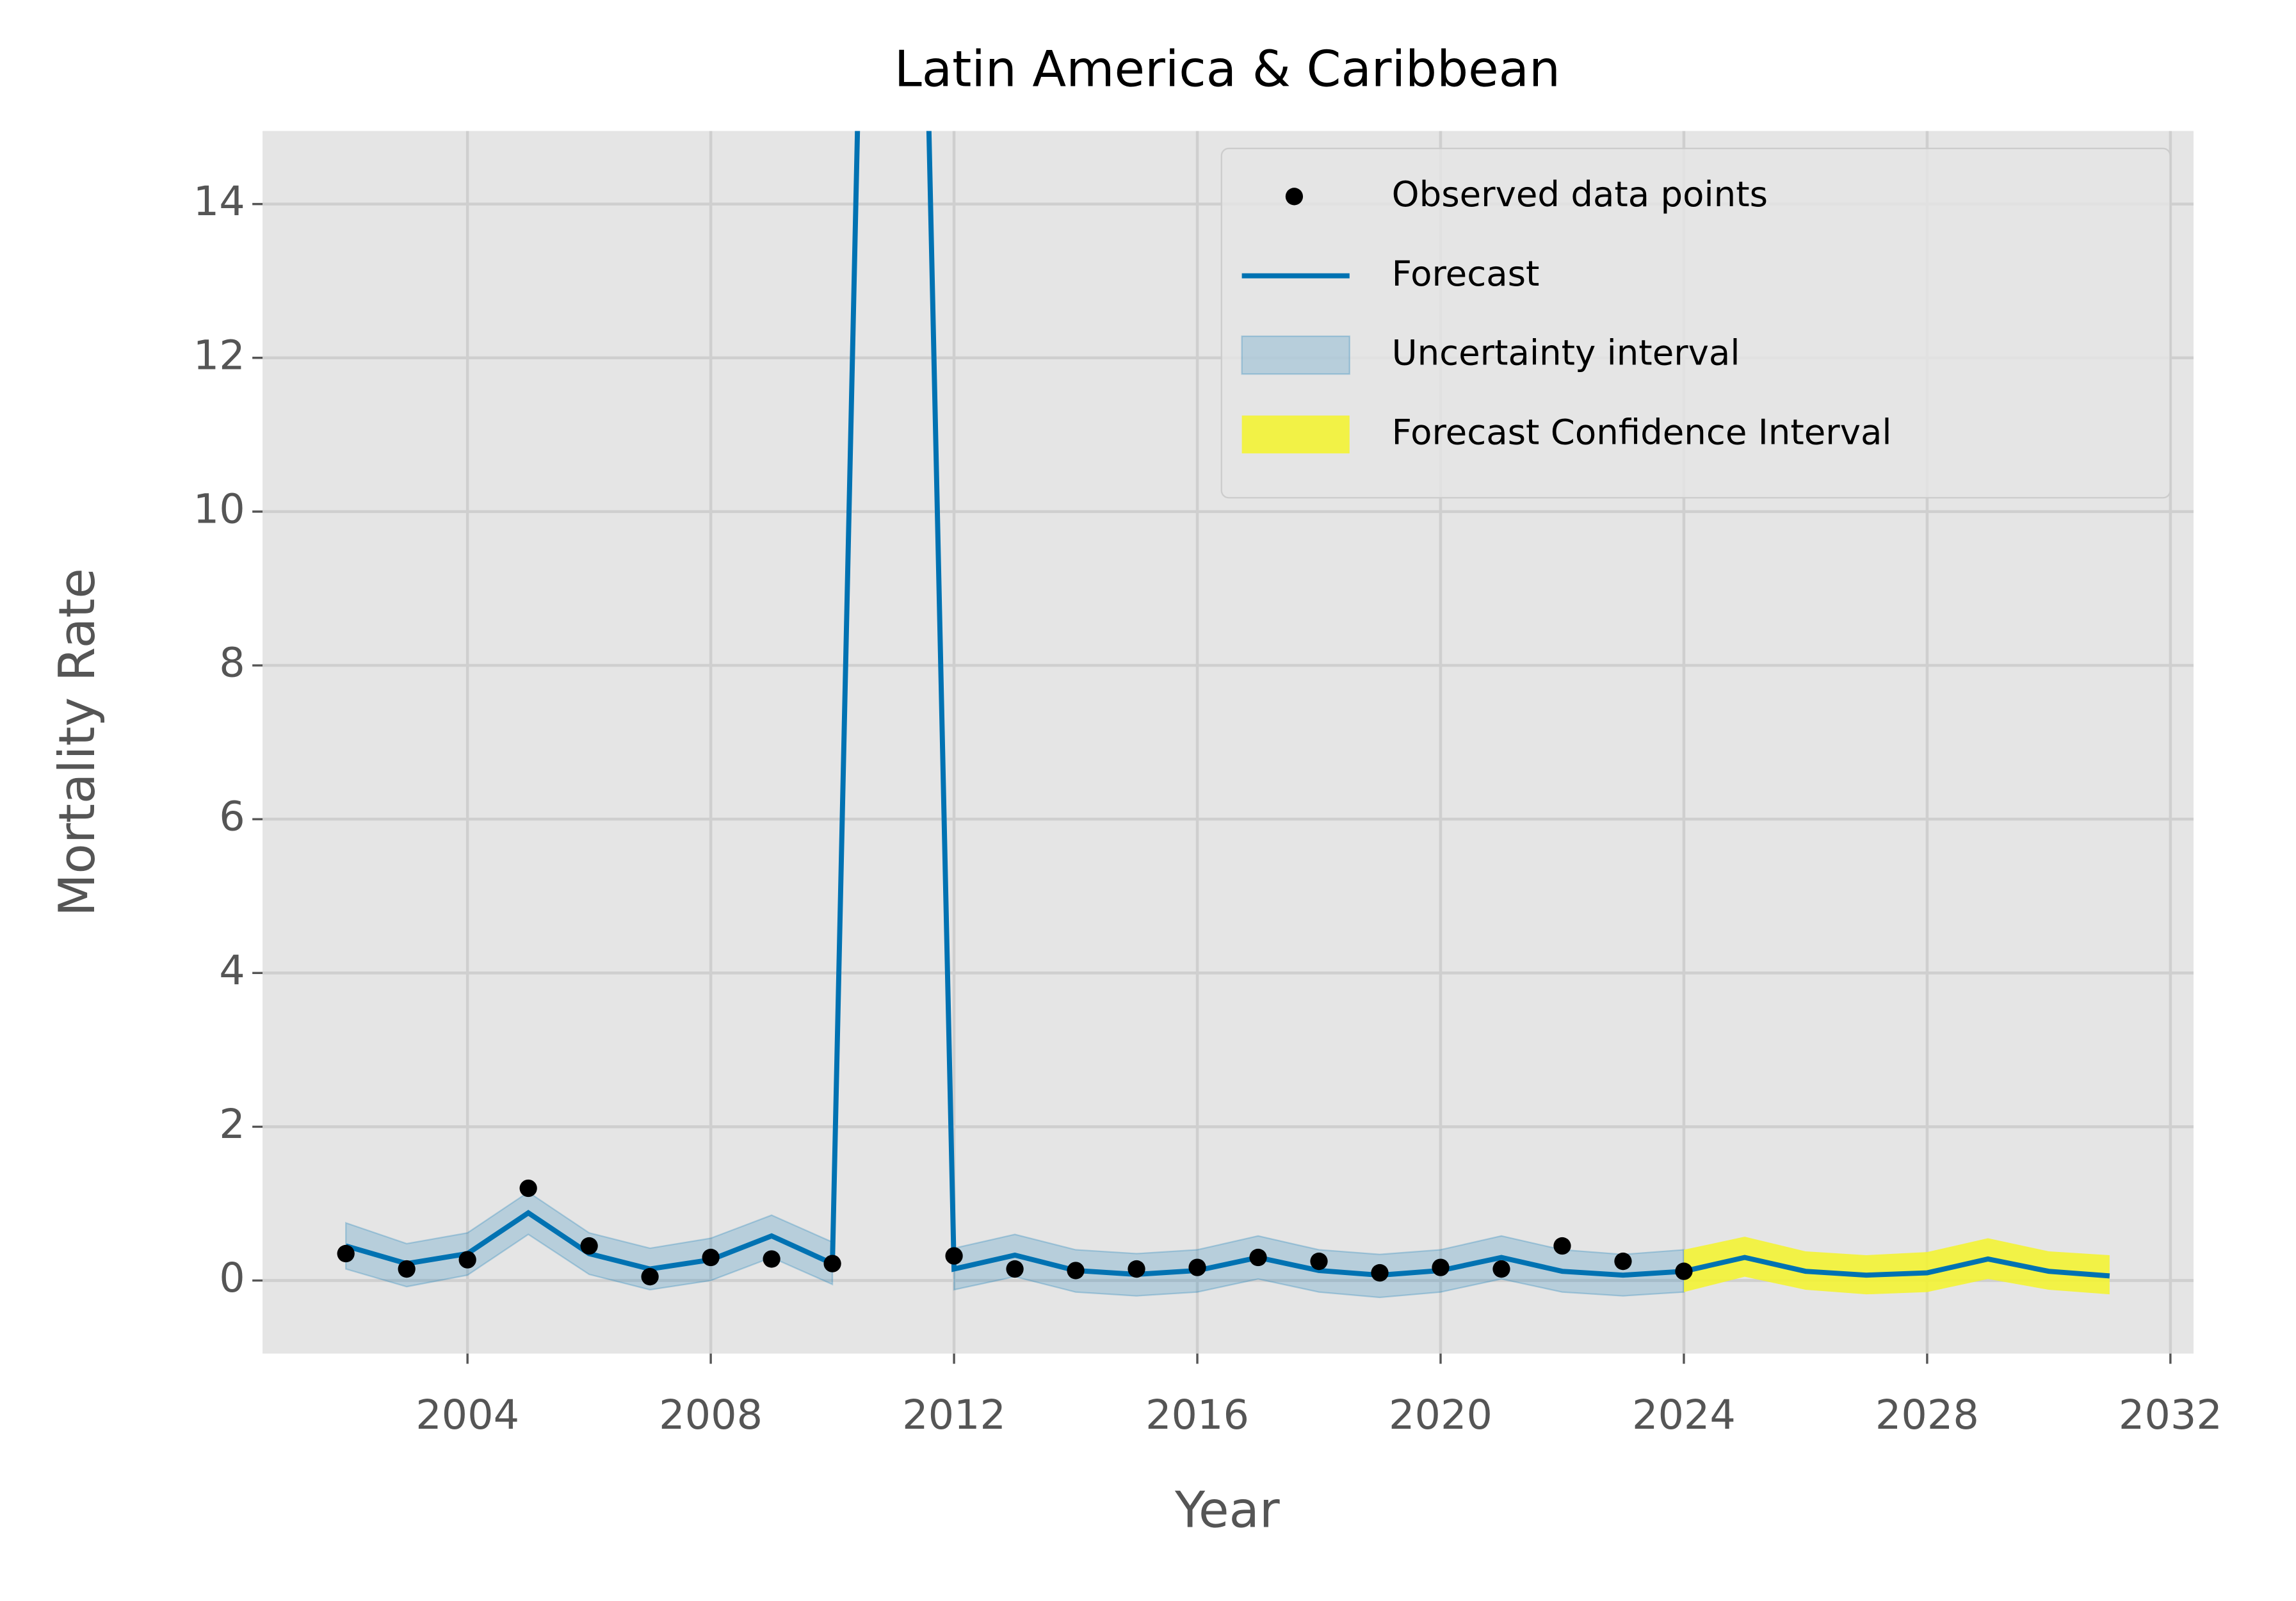  What do you see at coordinates (232, 817) in the screenshot?
I see `y-tick-label: 6` at bounding box center [232, 817].